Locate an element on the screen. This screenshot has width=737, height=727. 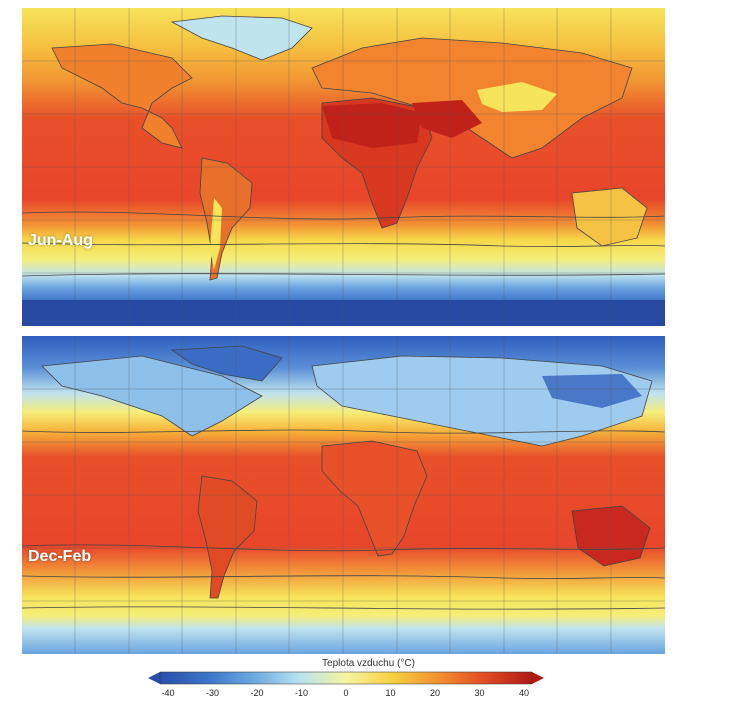
colorbar-tick-label: 0 is located at coordinates (346, 693).